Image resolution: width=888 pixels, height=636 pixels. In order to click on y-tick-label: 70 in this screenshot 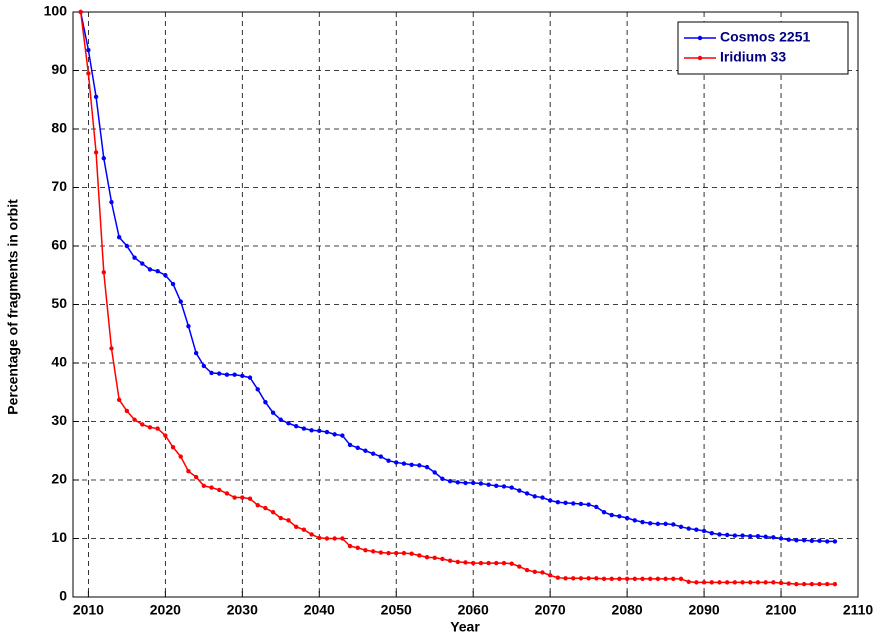, I will do `click(59, 186)`.